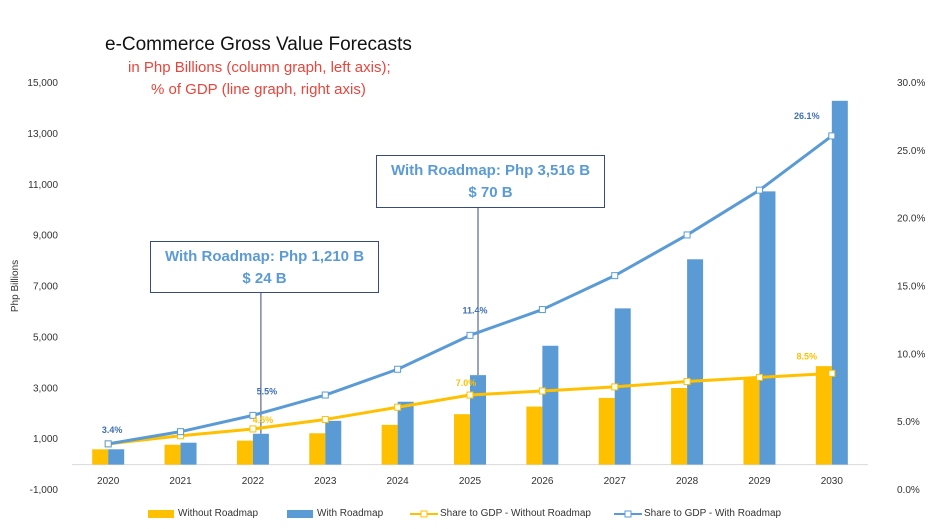  Describe the element at coordinates (15, 286) in the screenshot. I see `y-axis-label: Php Billions` at that location.